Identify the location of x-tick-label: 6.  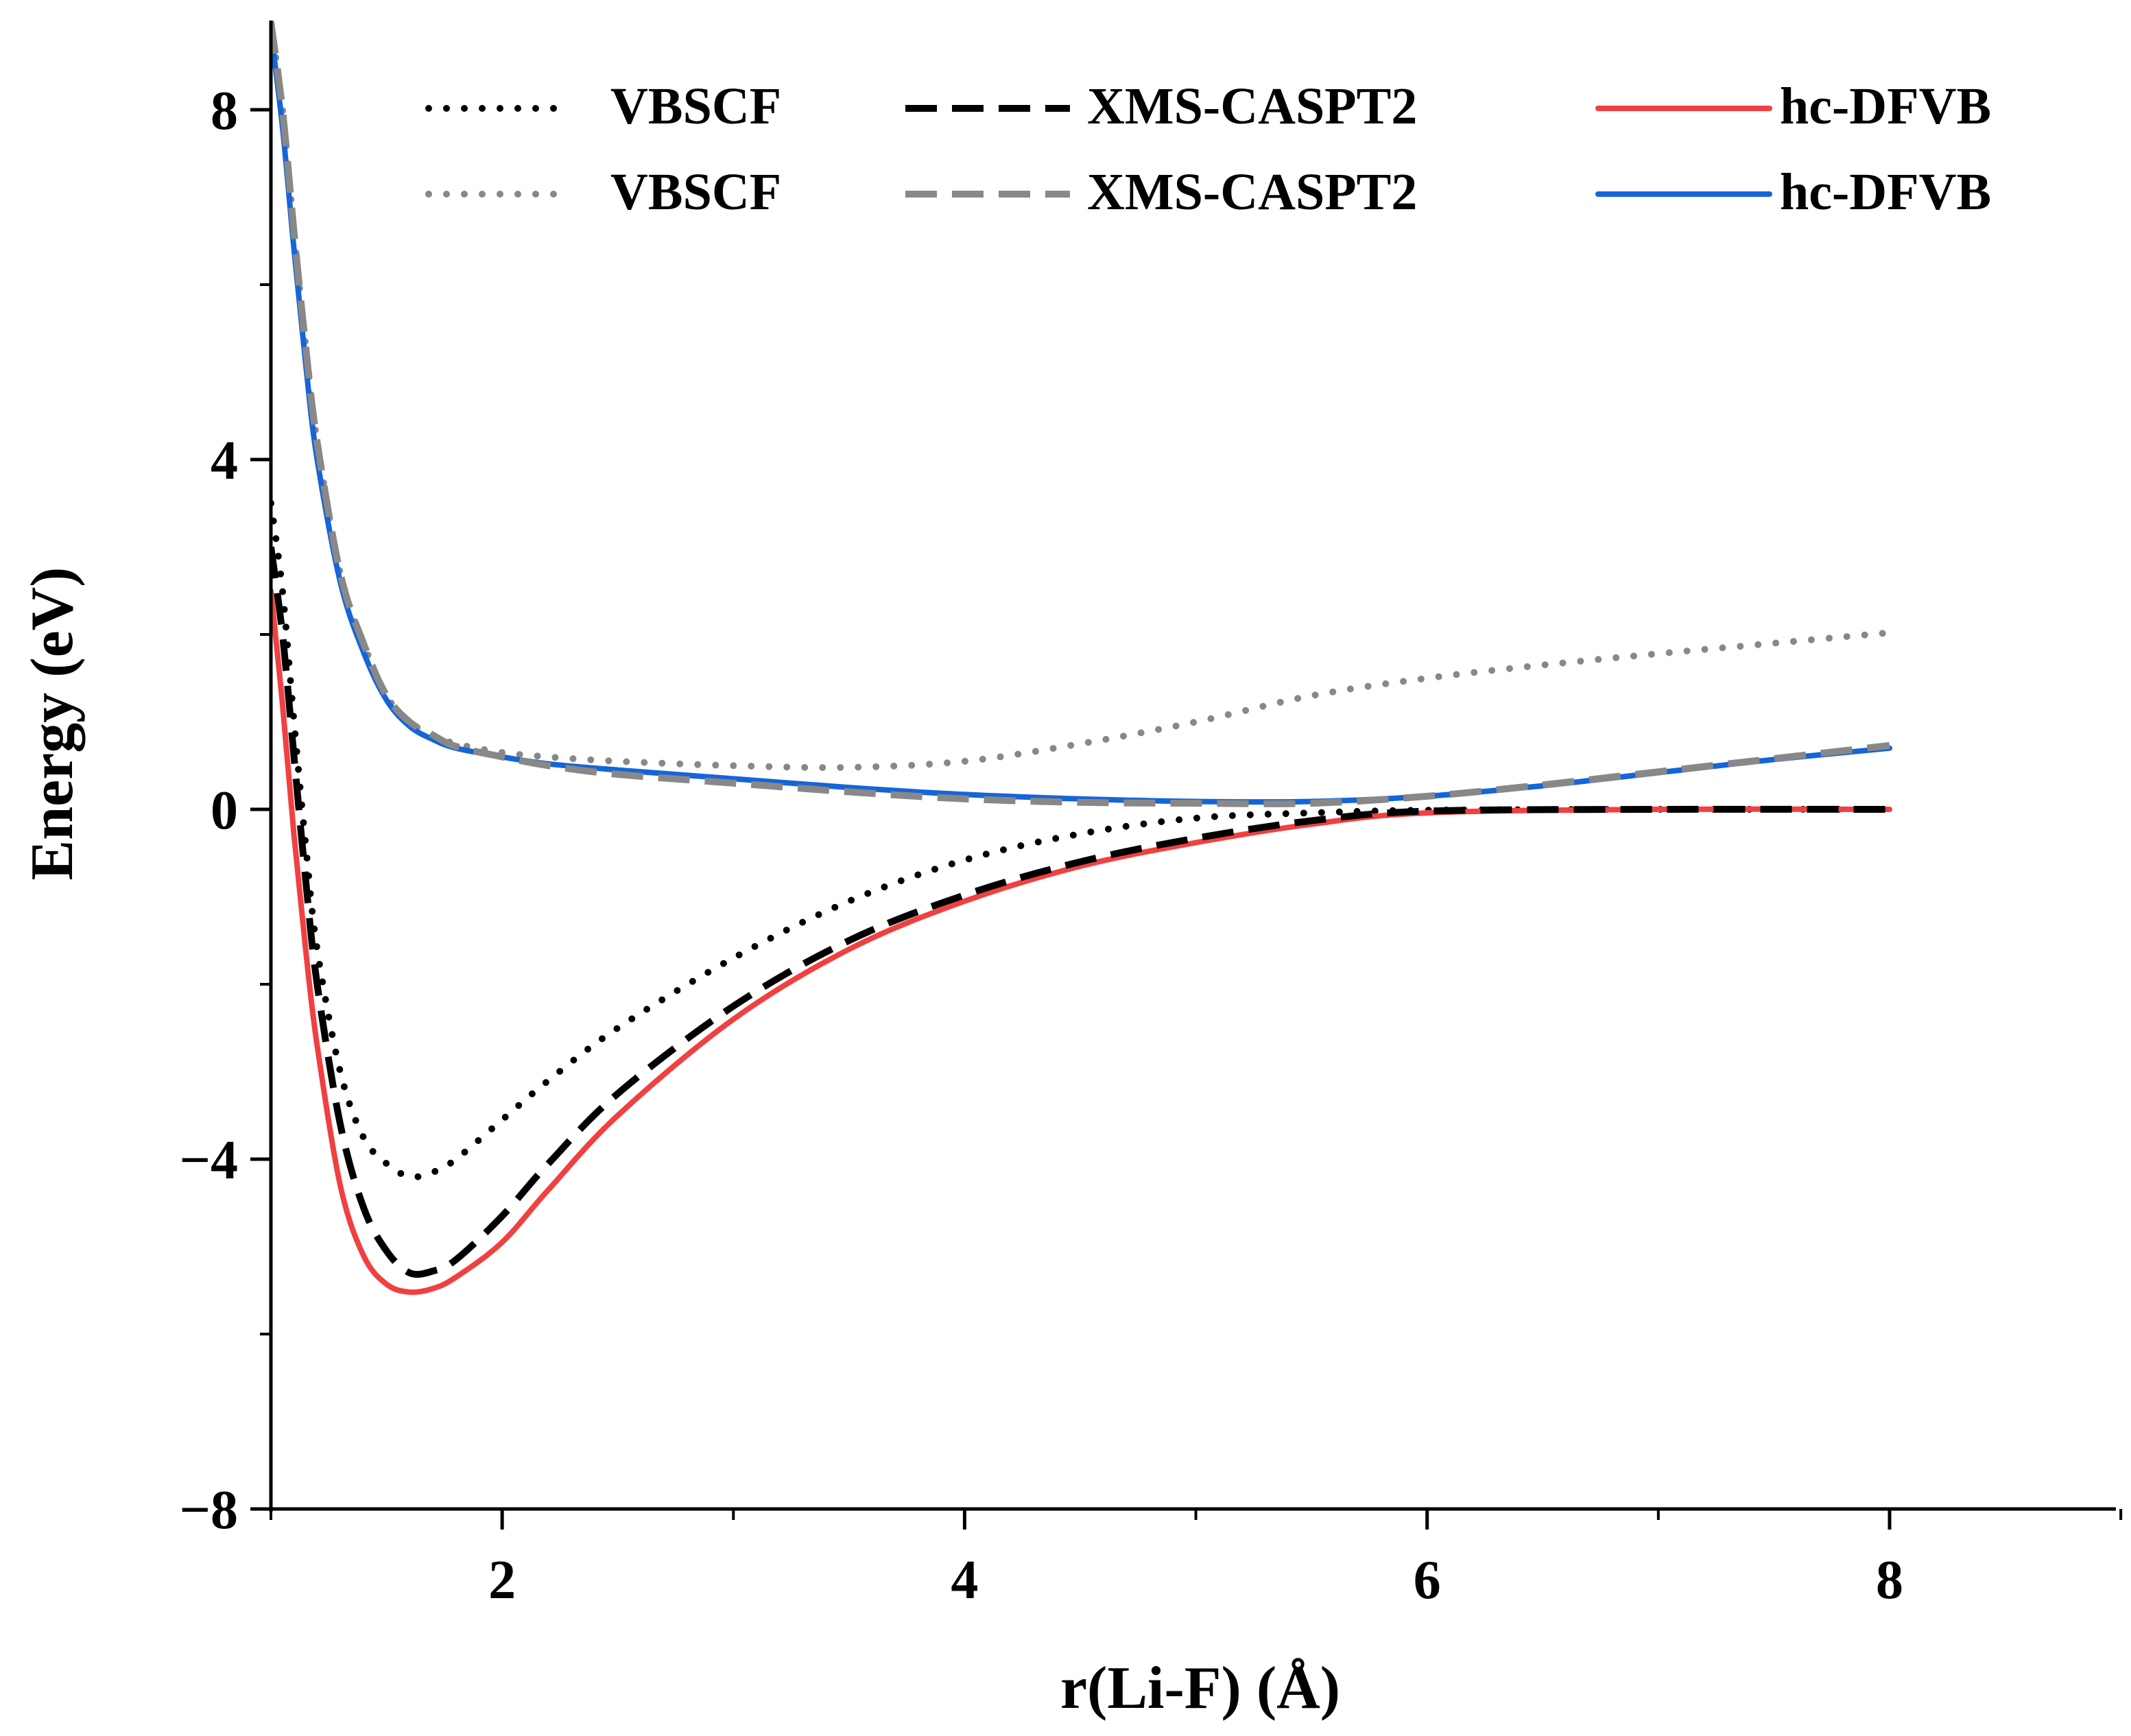
(1427, 1580).